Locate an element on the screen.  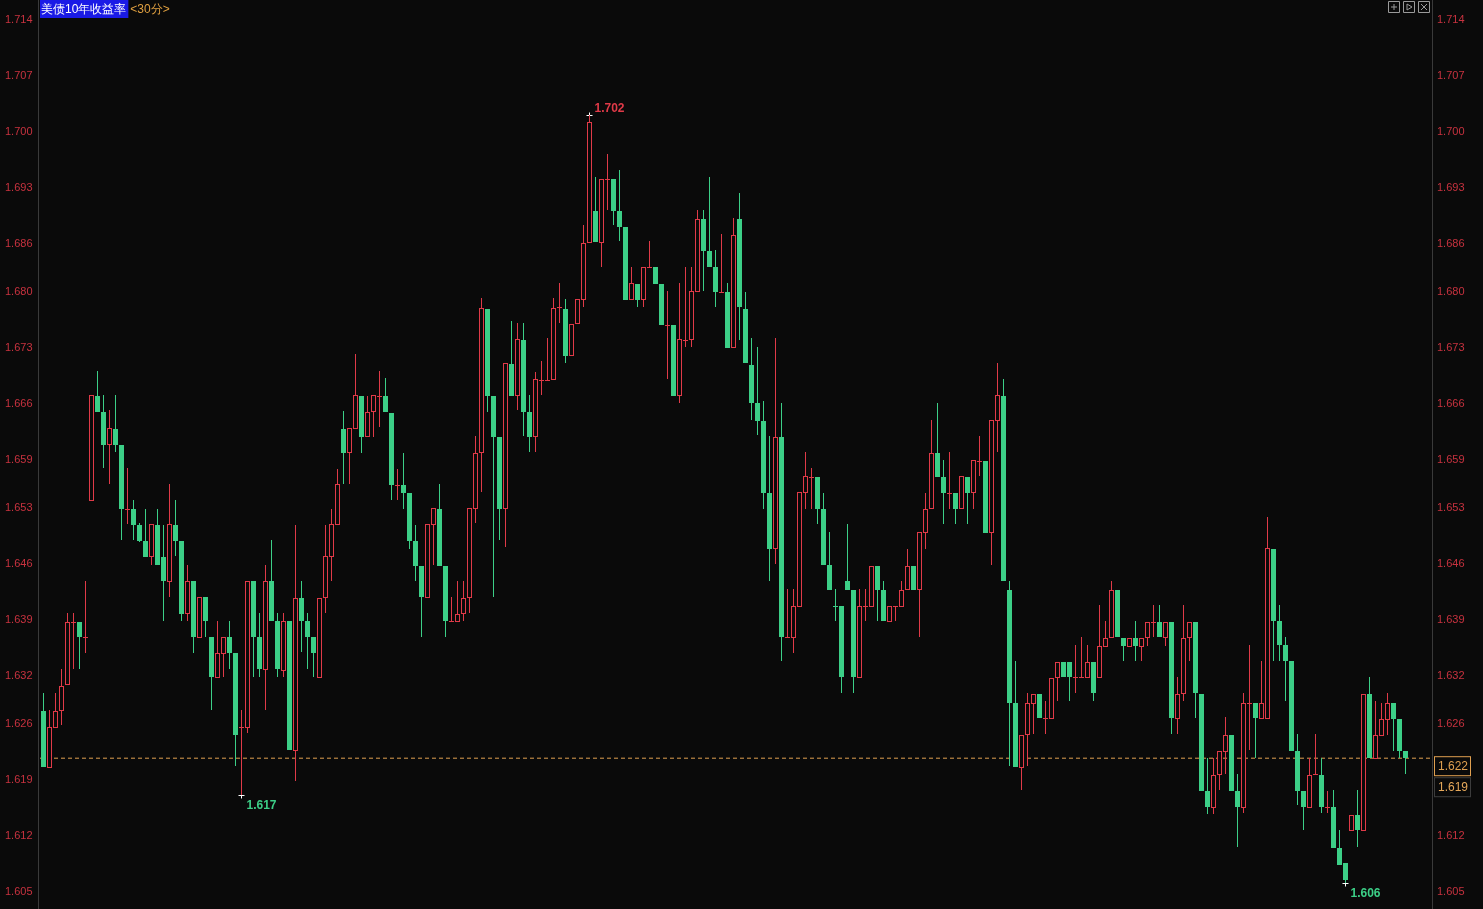
y2-tick-label: 1.700 is located at coordinates (1451, 131).